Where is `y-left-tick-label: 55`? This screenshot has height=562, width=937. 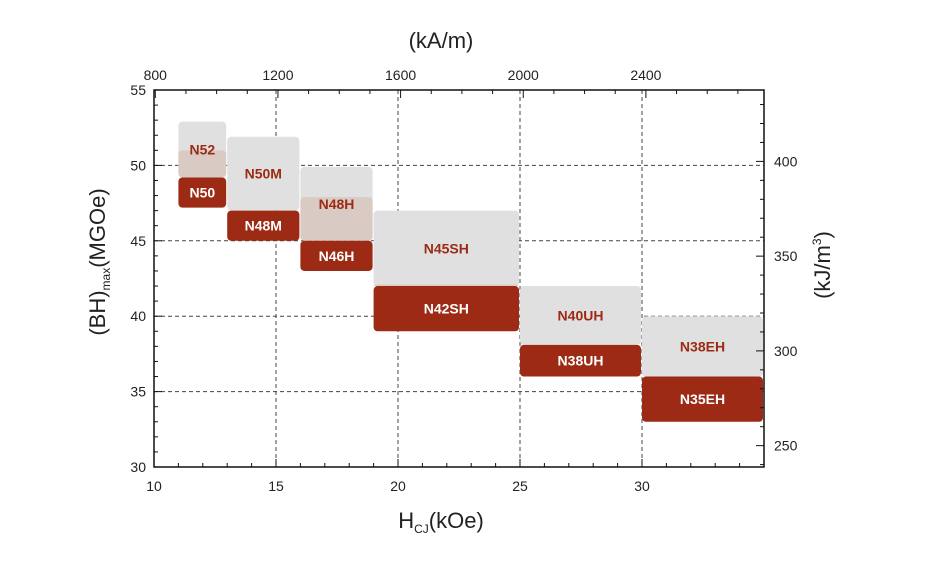 y-left-tick-label: 55 is located at coordinates (138, 90).